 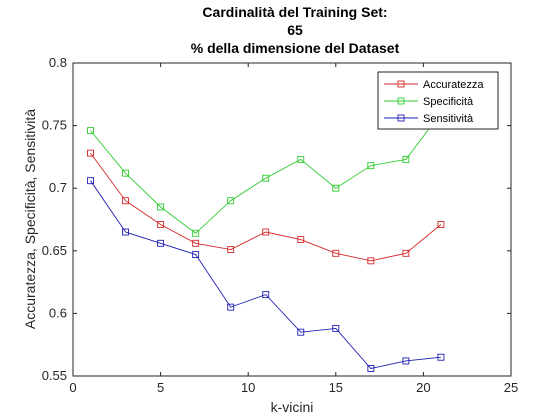 I want to click on y-axis-label: Accuratezza, Specificità, Sensitività, so click(x=30, y=219).